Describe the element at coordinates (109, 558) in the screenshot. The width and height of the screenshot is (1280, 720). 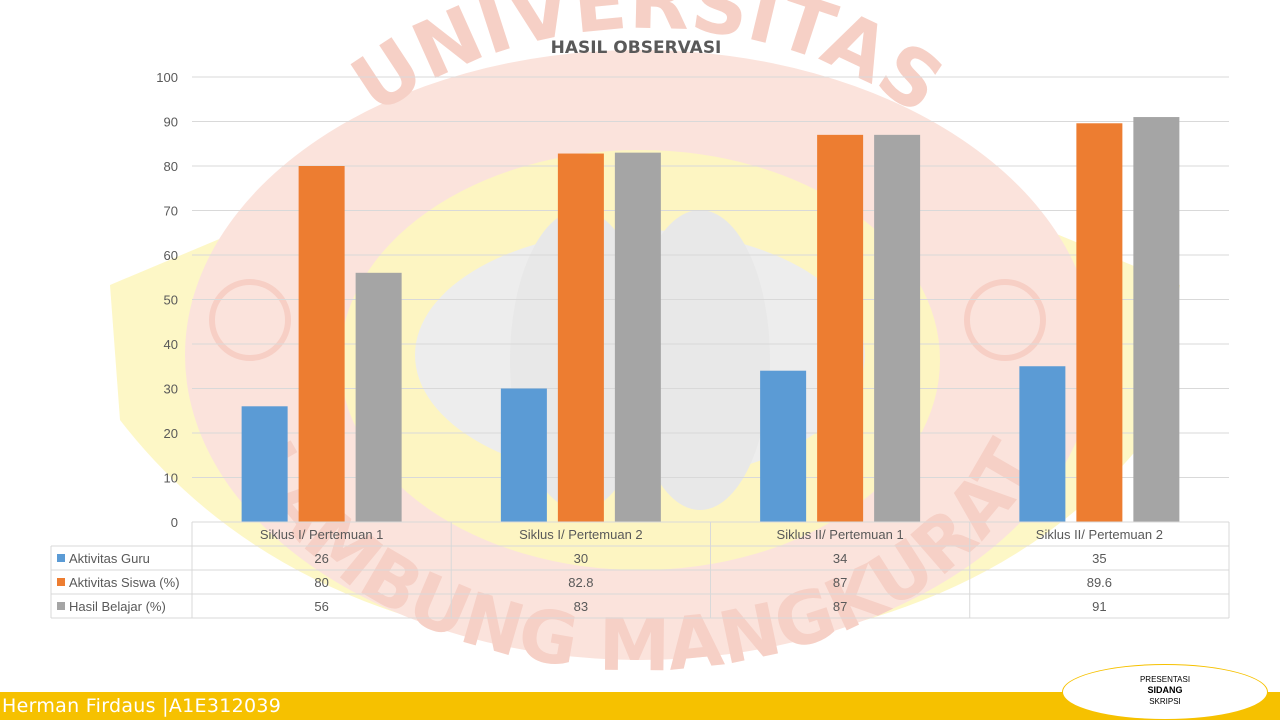
I see `legend-series-name: Aktivitas Guru` at that location.